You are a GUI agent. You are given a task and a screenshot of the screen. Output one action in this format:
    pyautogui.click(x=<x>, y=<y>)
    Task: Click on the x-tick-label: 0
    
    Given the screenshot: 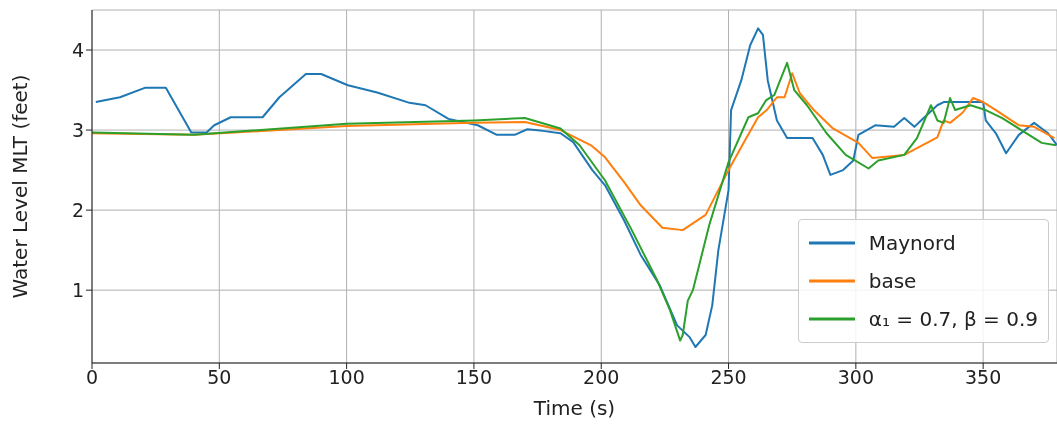 What is the action you would take?
    pyautogui.click(x=92, y=377)
    